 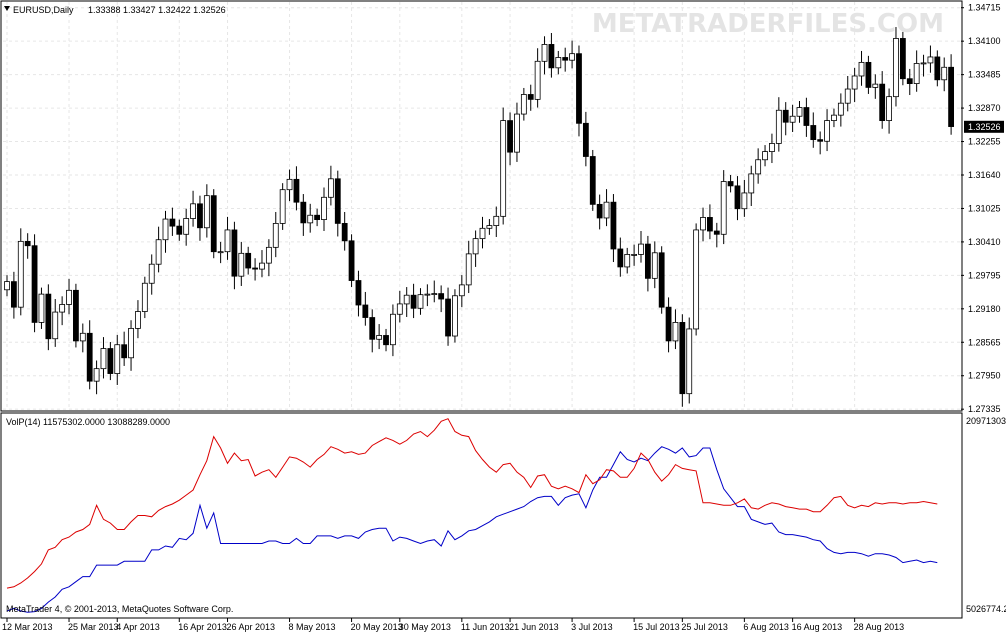 I want to click on symbol-label: EURUSD,Daily, so click(x=43, y=10).